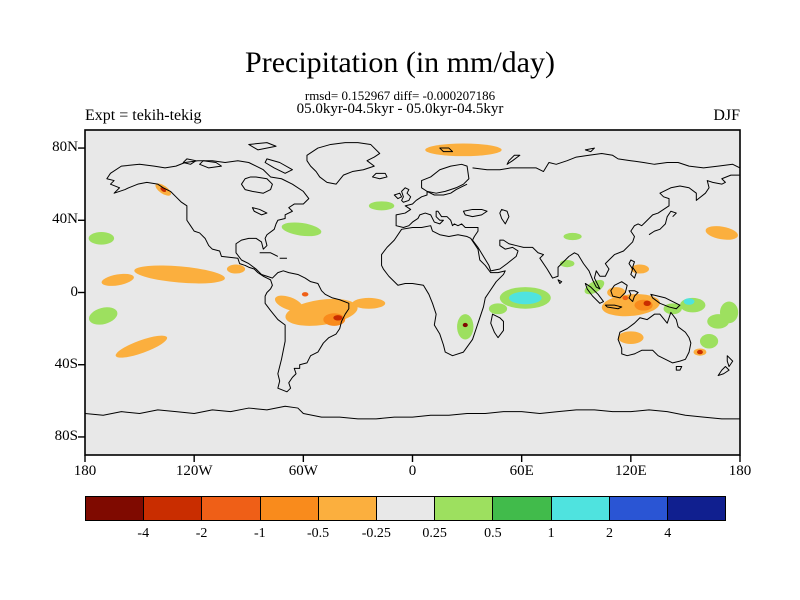 The image size is (800, 600). I want to click on coastline-americas, so click(228, 276).